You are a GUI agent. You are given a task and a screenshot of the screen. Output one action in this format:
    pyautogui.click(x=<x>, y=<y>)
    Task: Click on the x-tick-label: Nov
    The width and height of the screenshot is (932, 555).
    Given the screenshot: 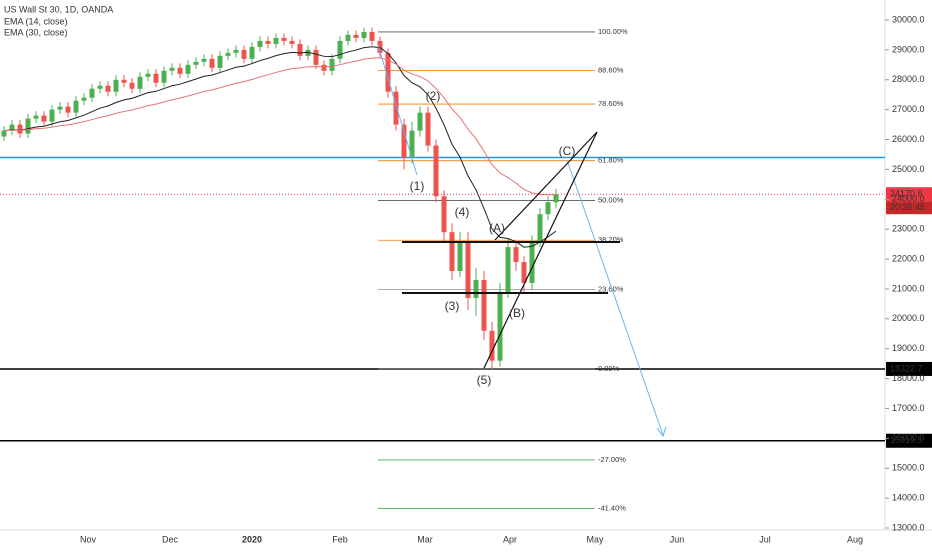 What is the action you would take?
    pyautogui.click(x=88, y=539)
    